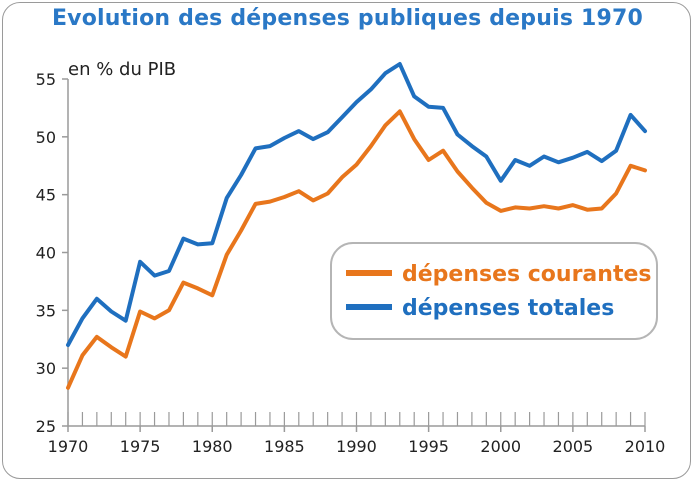 This screenshot has height=483, width=695. I want to click on x-tick-label: 2000, so click(500, 446).